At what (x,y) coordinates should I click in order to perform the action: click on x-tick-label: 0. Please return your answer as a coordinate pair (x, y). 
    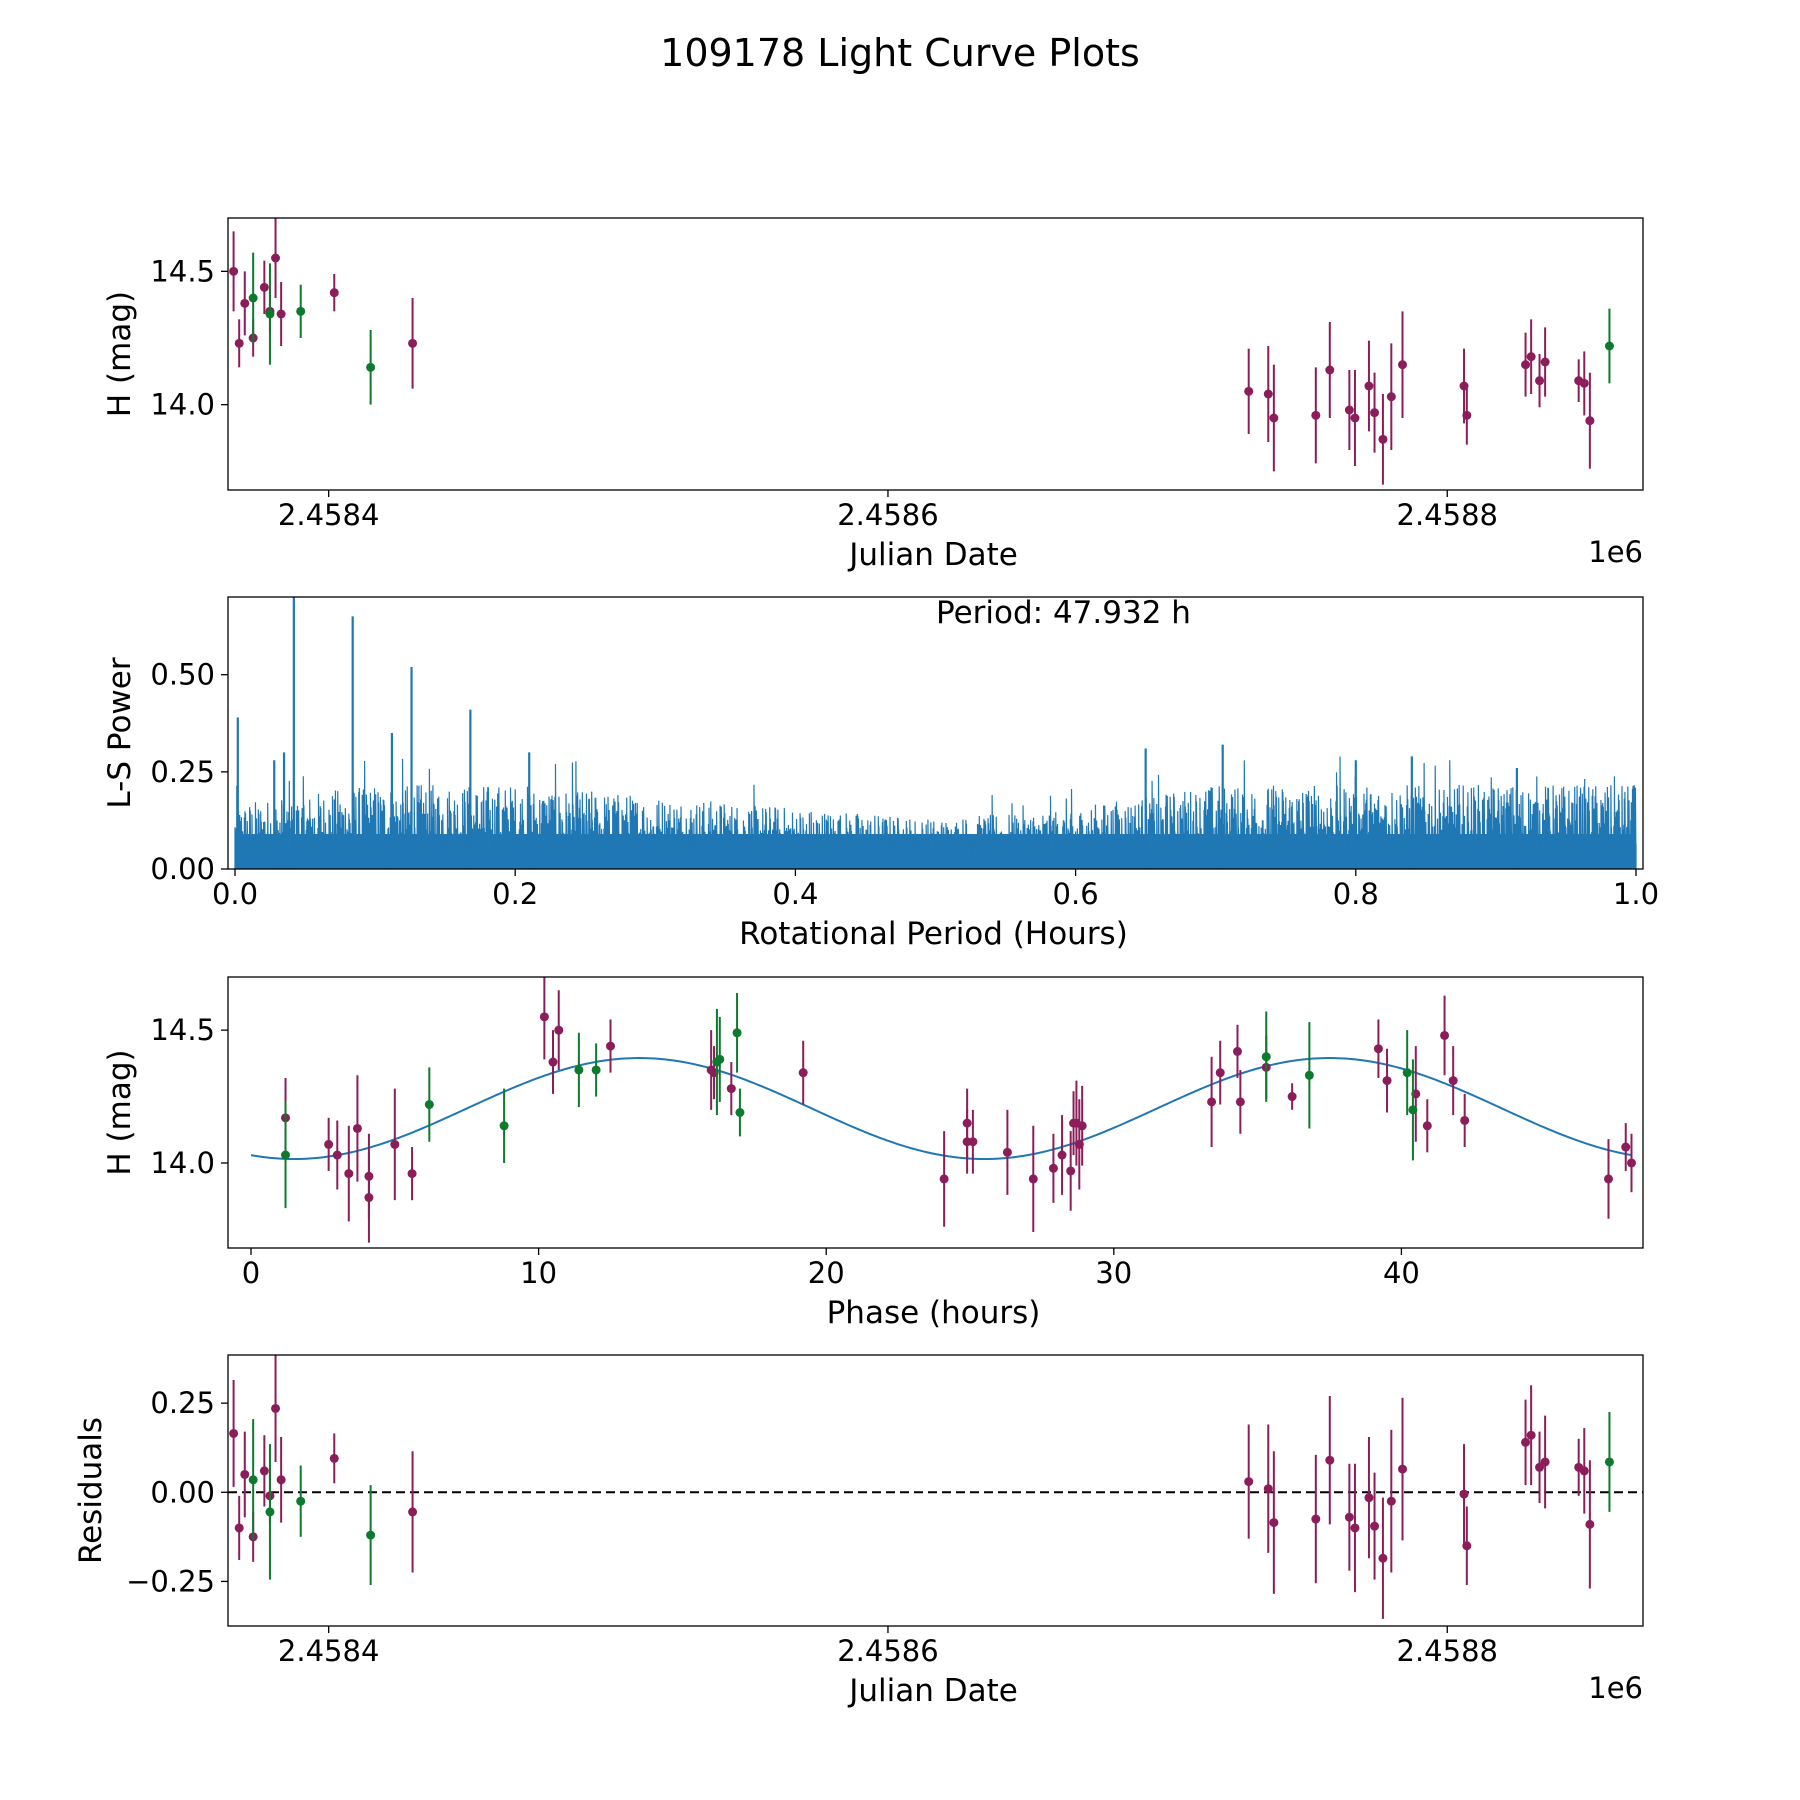
    Looking at the image, I should click on (251, 1273).